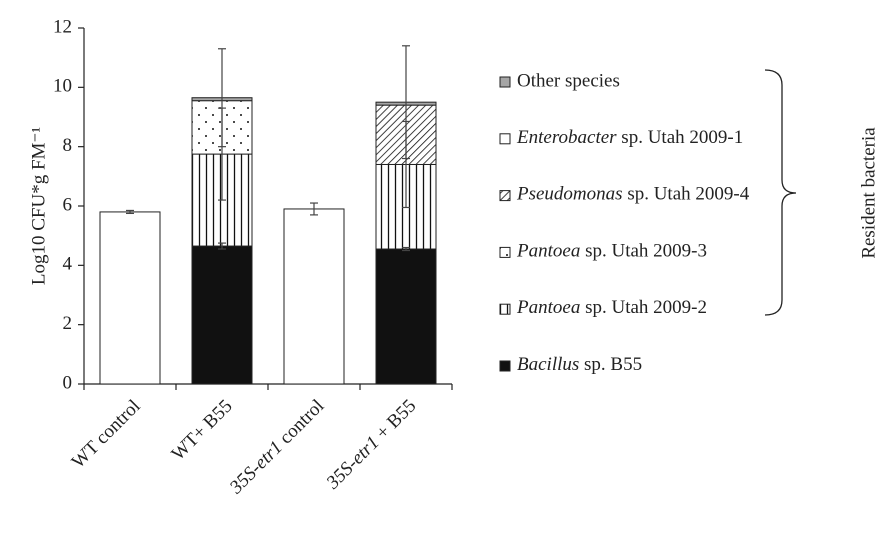 Image resolution: width=892 pixels, height=553 pixels. I want to click on legend-label: Bacillus sp. B55, so click(579, 364).